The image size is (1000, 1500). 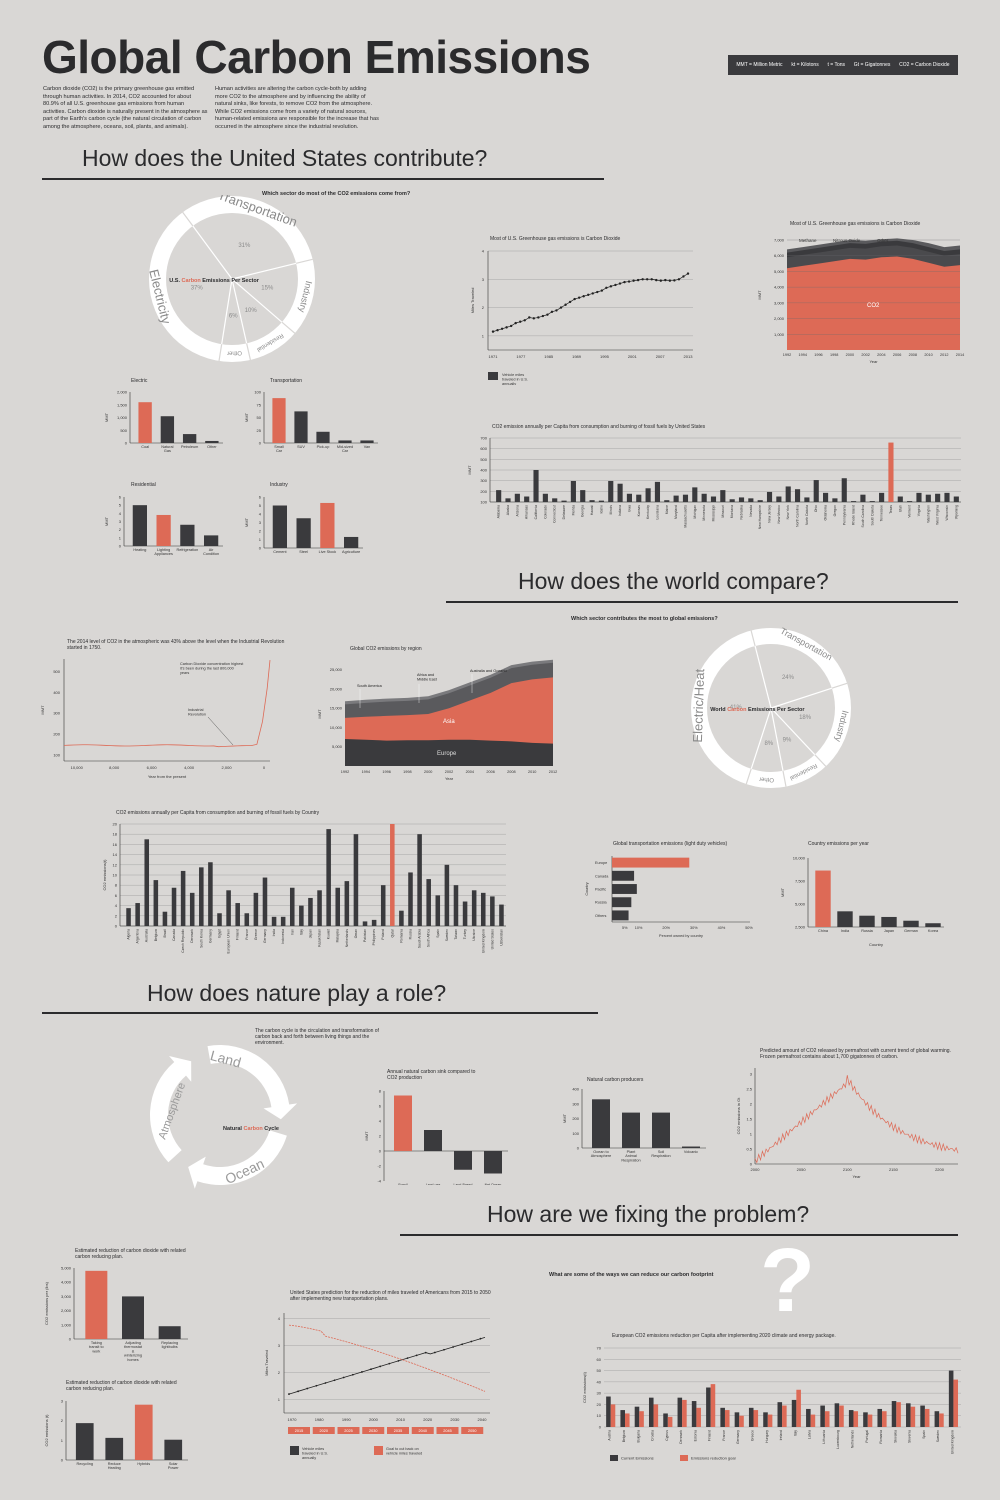 I want to click on y-axis-label: CO2 emissions(t), so click(x=104, y=875).